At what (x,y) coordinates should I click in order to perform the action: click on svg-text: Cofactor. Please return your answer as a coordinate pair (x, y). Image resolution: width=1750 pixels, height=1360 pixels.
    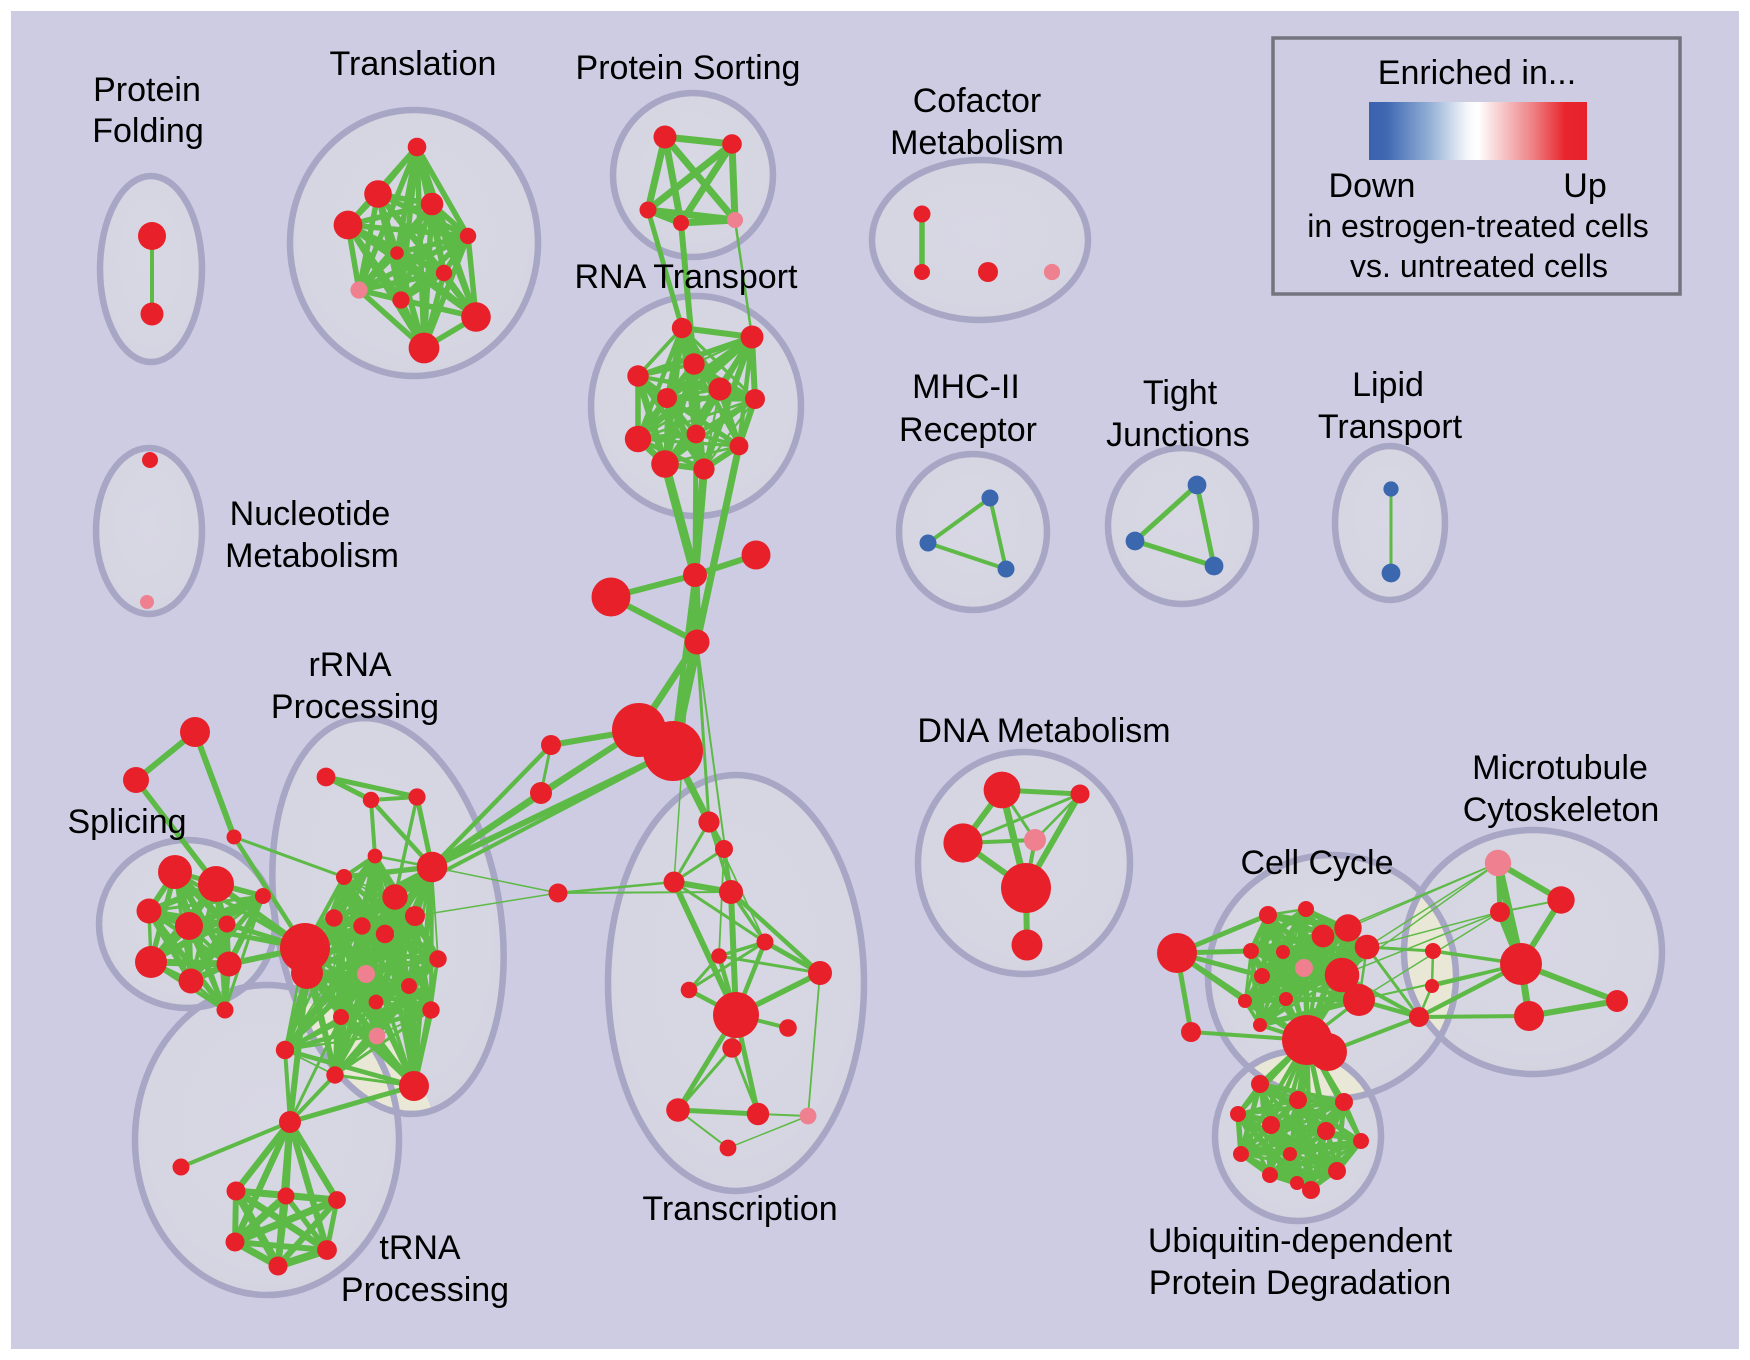
    Looking at the image, I should click on (977, 101).